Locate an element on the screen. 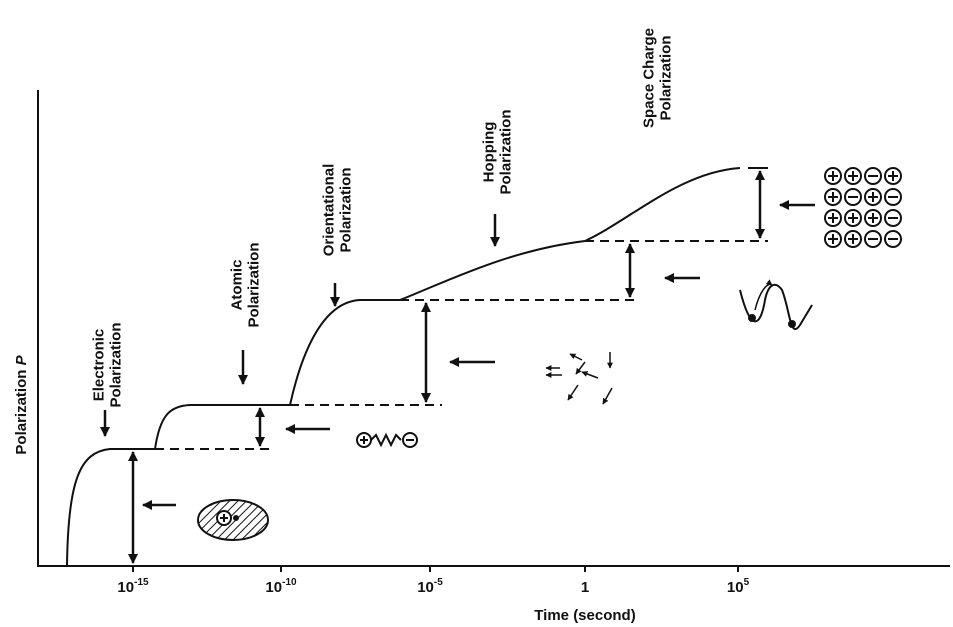 This screenshot has height=627, width=953. x-axis-label: Time (second) is located at coordinates (584, 615).